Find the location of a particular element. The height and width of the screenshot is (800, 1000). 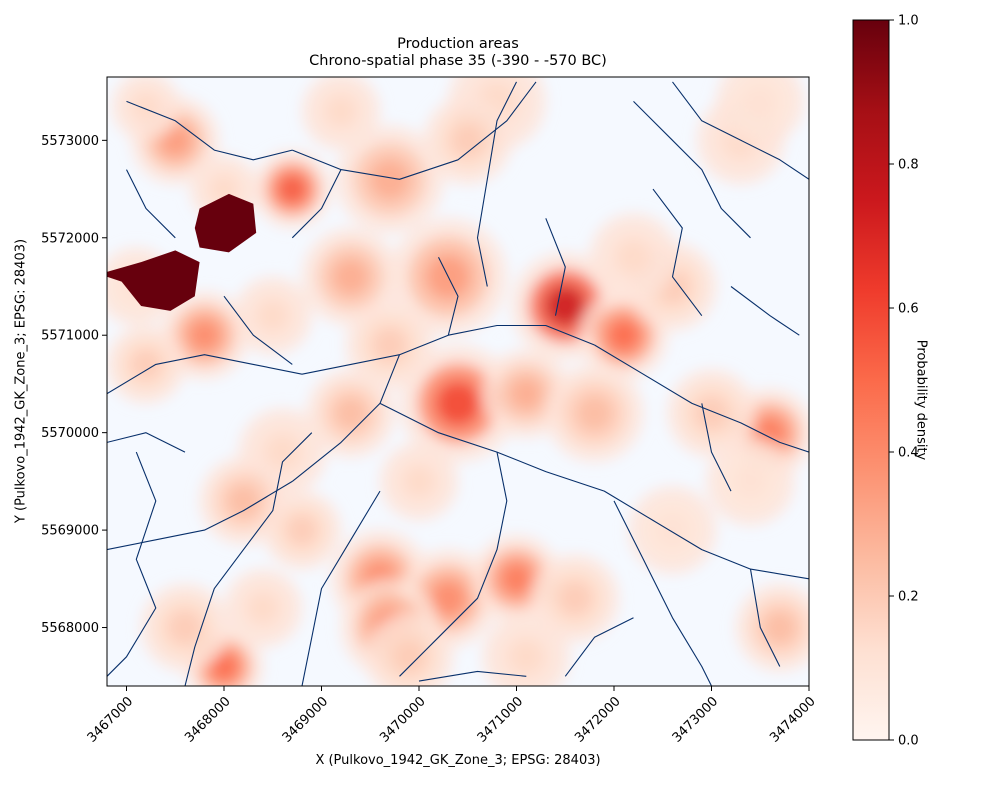

y-axis-label: Y (Pulkovo_1942_GK_Zone_3; EPSG: 28403) is located at coordinates (21, 381).